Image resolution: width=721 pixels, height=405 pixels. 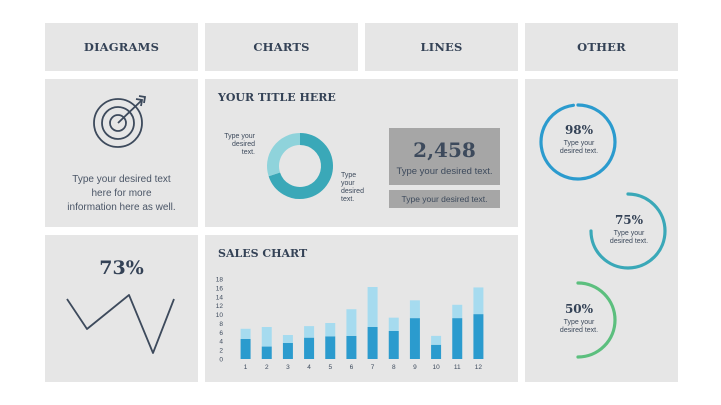 What do you see at coordinates (415, 367) in the screenshot?
I see `x-tick-label: 9` at bounding box center [415, 367].